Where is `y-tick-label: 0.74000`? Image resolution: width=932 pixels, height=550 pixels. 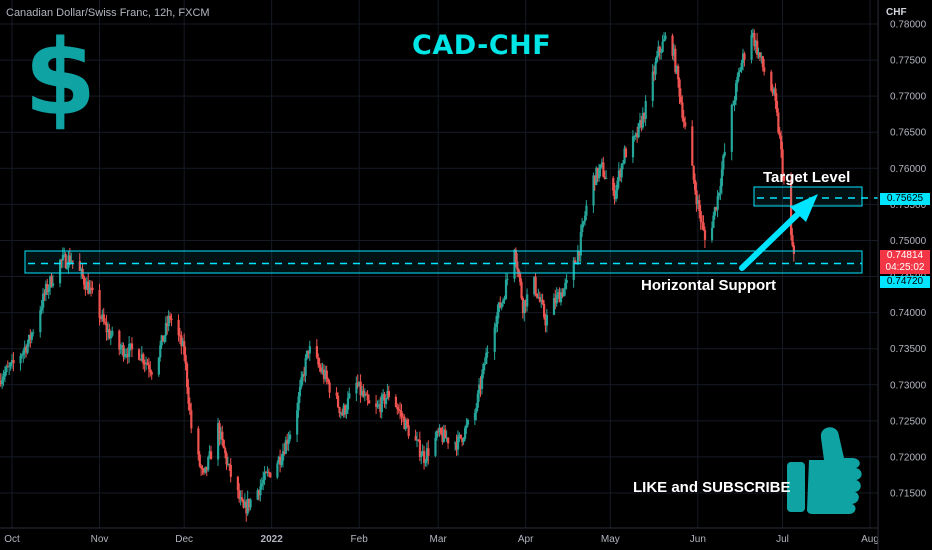 y-tick-label: 0.74000 is located at coordinates (908, 313).